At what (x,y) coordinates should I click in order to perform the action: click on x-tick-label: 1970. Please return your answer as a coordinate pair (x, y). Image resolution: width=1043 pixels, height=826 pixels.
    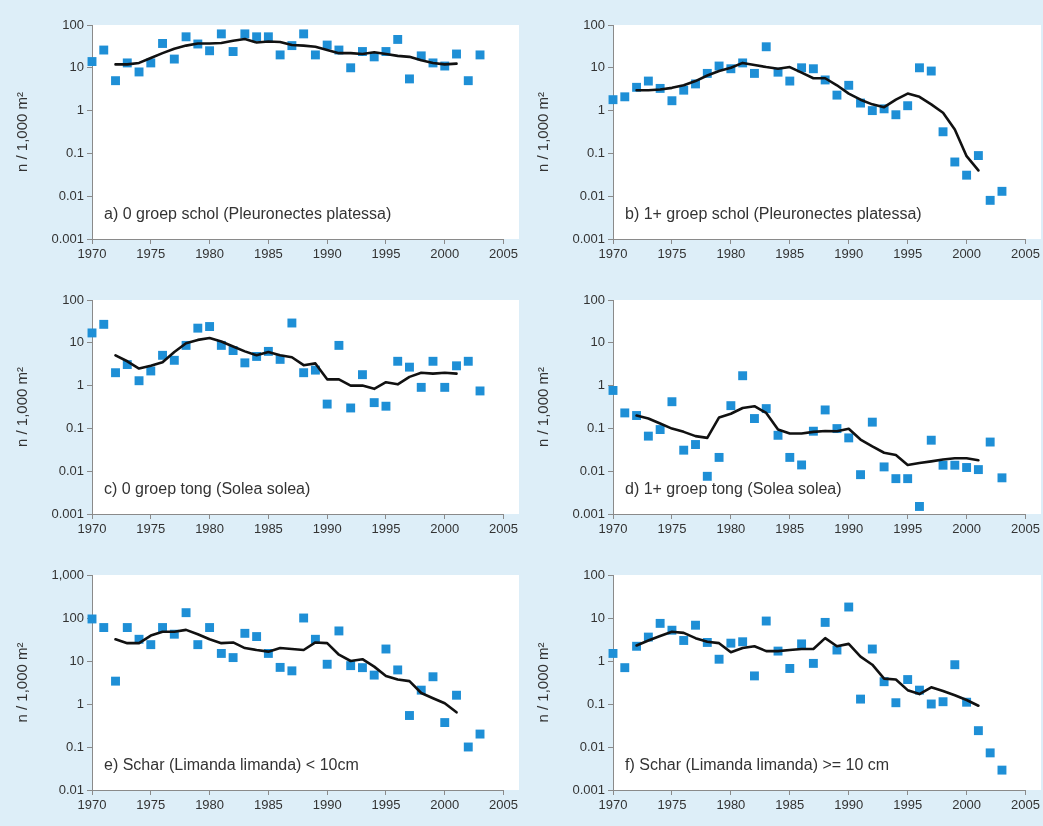
    Looking at the image, I should click on (92, 254).